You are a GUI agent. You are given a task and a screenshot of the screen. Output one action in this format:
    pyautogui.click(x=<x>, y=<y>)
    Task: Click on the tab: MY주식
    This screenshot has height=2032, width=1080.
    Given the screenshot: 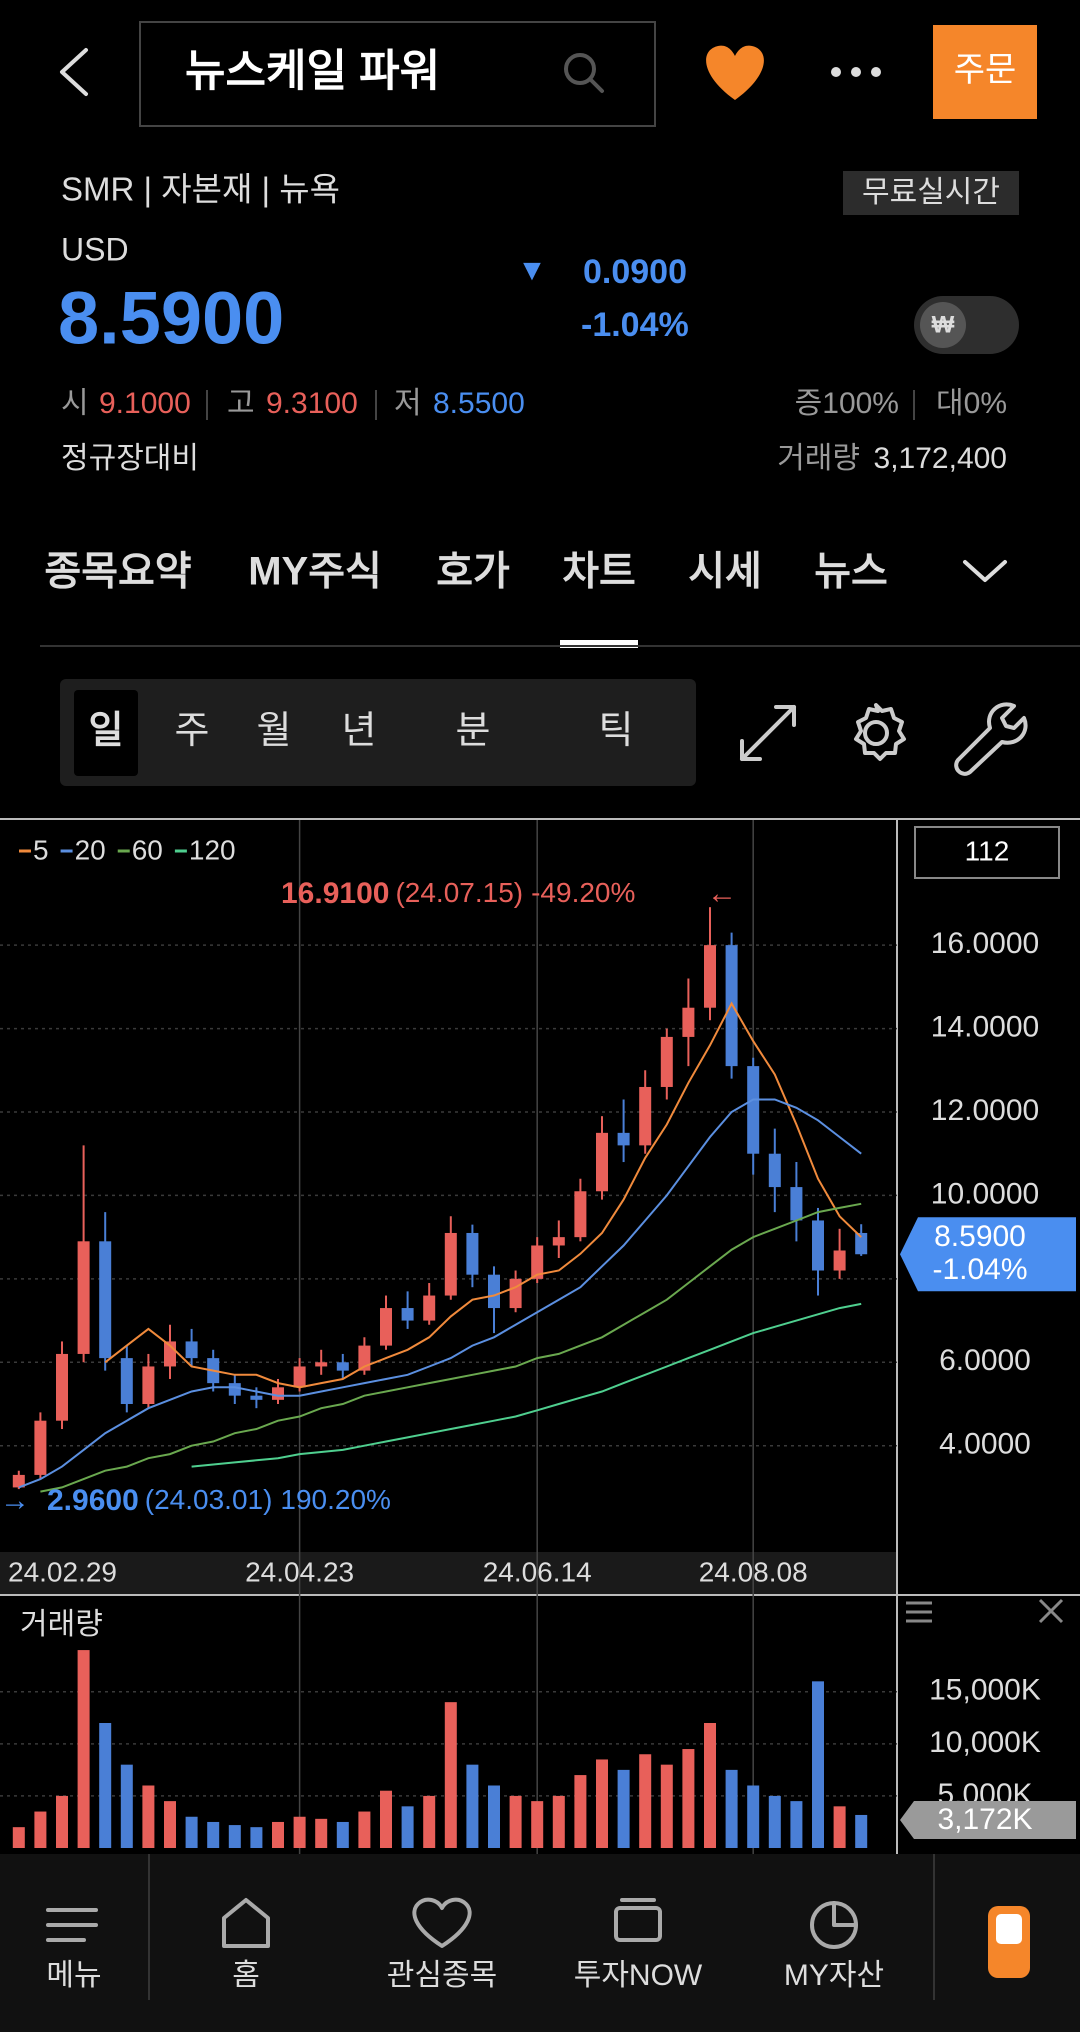 What is the action you would take?
    pyautogui.click(x=315, y=572)
    